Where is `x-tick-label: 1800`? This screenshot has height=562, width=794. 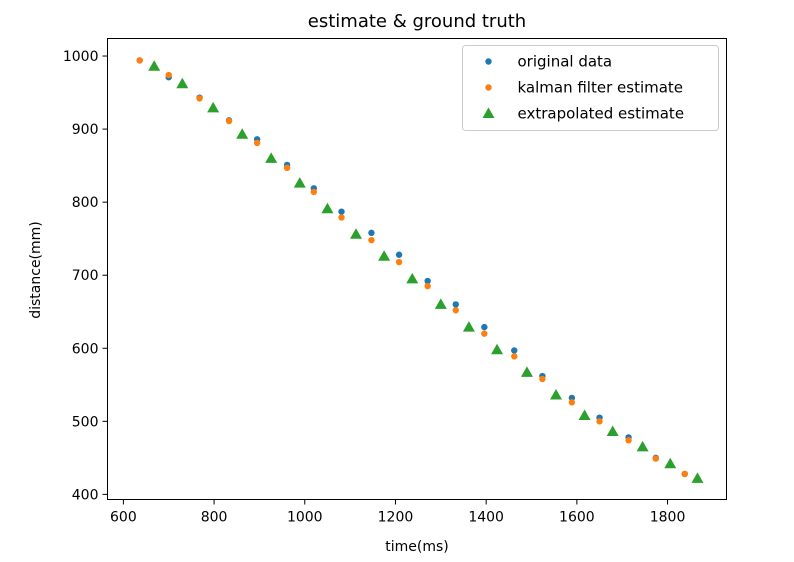
x-tick-label: 1800 is located at coordinates (668, 518).